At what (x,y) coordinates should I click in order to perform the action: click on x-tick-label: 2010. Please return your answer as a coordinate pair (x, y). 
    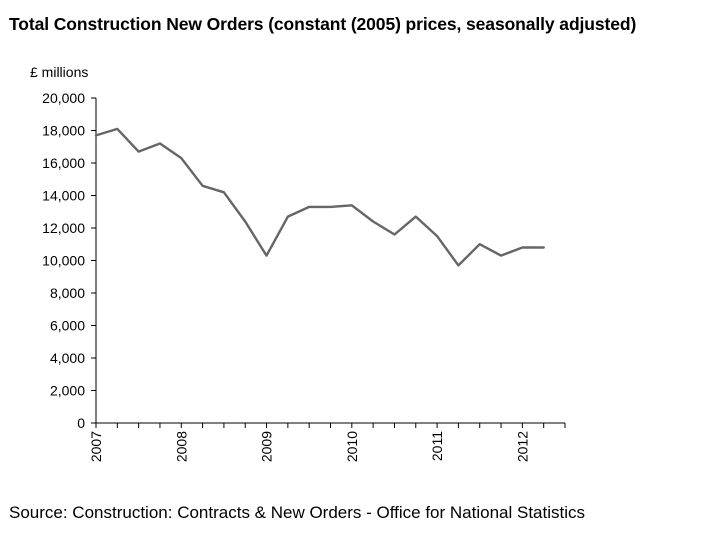
    Looking at the image, I should click on (352, 446).